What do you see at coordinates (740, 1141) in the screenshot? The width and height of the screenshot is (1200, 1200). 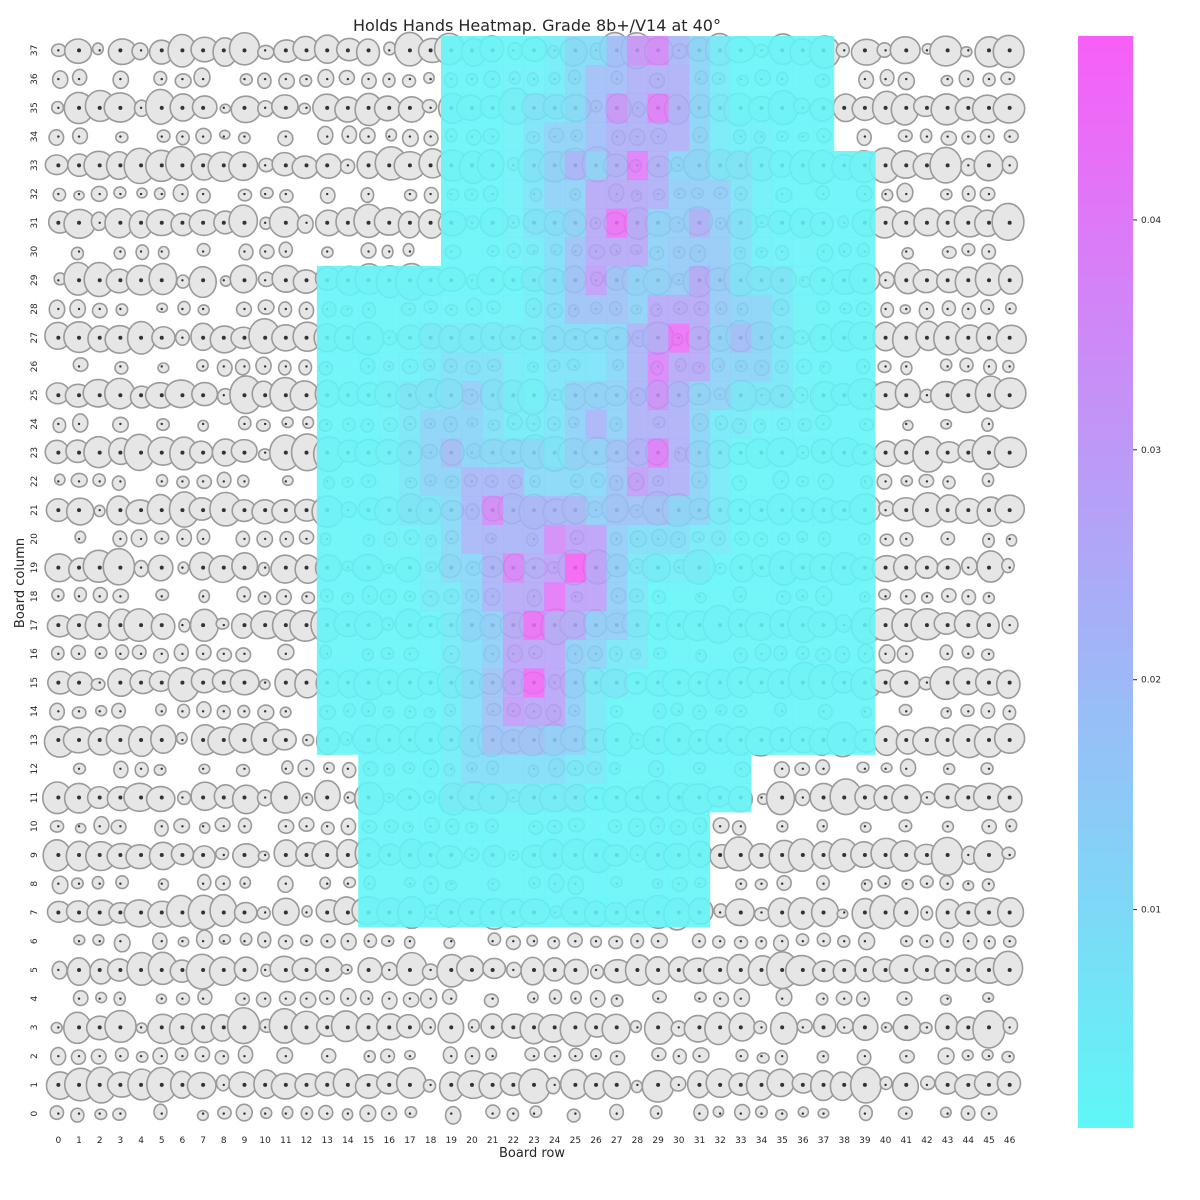 I see `x-tick-label: 33` at bounding box center [740, 1141].